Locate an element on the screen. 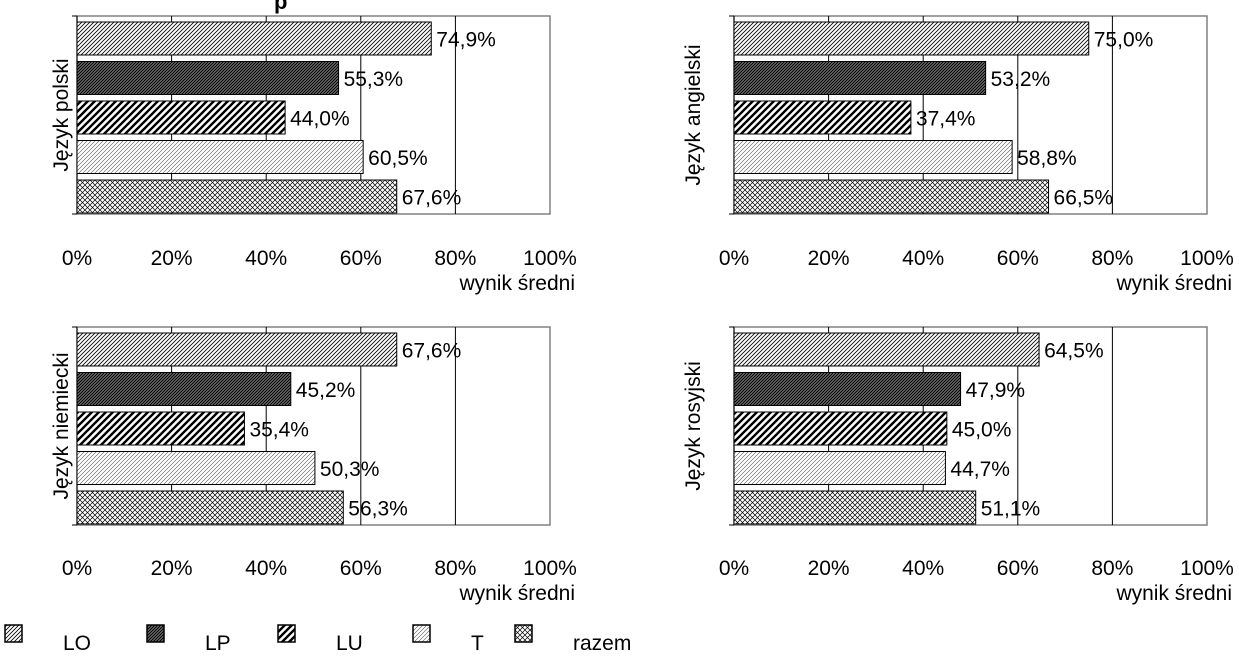 Image resolution: width=1239 pixels, height=657 pixels. bar-value-label: 56,3% is located at coordinates (378, 509).